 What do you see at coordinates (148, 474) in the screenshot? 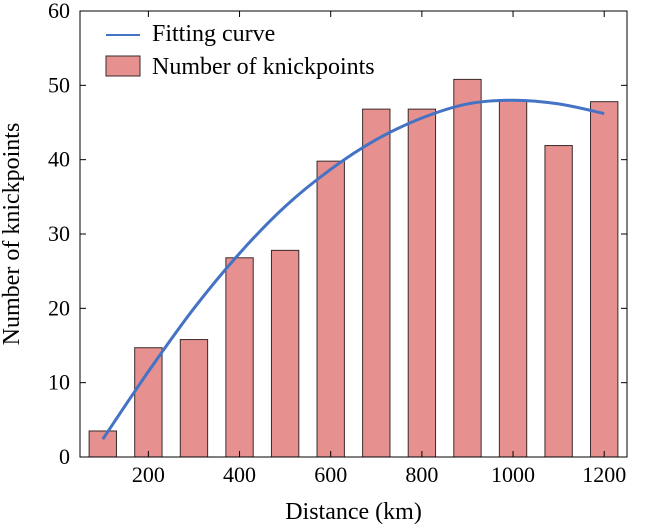
I see `x-tick-label: 200` at bounding box center [148, 474].